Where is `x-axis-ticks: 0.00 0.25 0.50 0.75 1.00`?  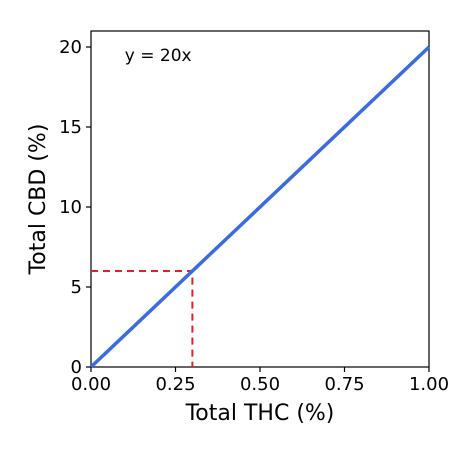
x-axis-ticks: 0.00 0.25 0.50 0.75 1.00 is located at coordinates (260, 381).